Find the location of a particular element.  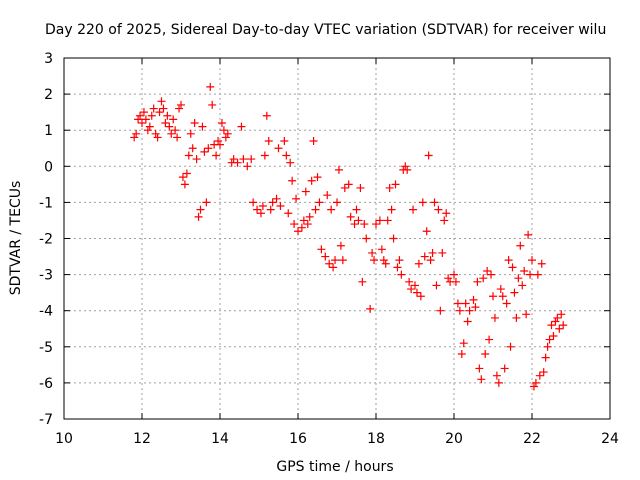

x-tick-label: 10 is located at coordinates (64, 439).